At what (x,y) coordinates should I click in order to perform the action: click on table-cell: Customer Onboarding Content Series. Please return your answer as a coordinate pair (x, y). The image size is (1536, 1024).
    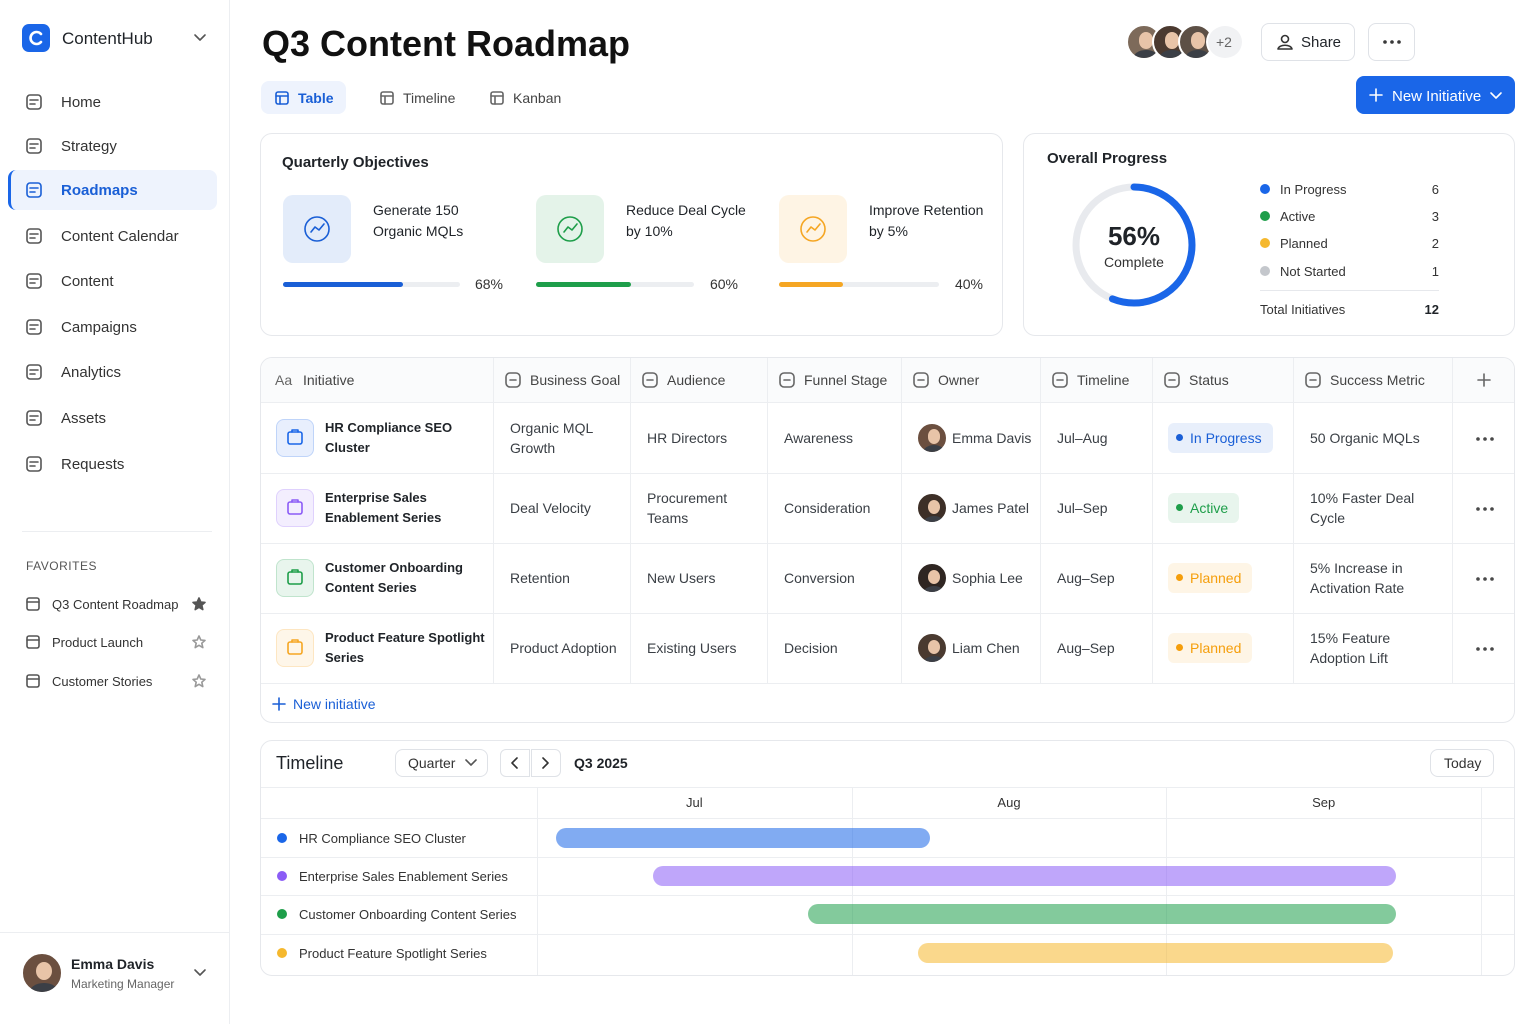
    Looking at the image, I should click on (405, 578).